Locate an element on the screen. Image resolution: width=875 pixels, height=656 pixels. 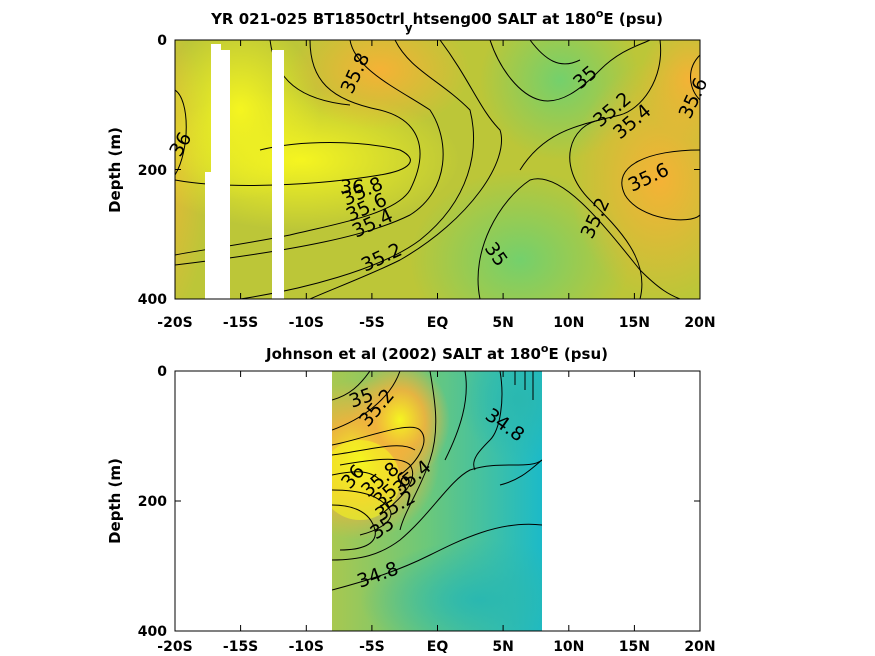
bottom-heatmap is located at coordinates (437, 501).